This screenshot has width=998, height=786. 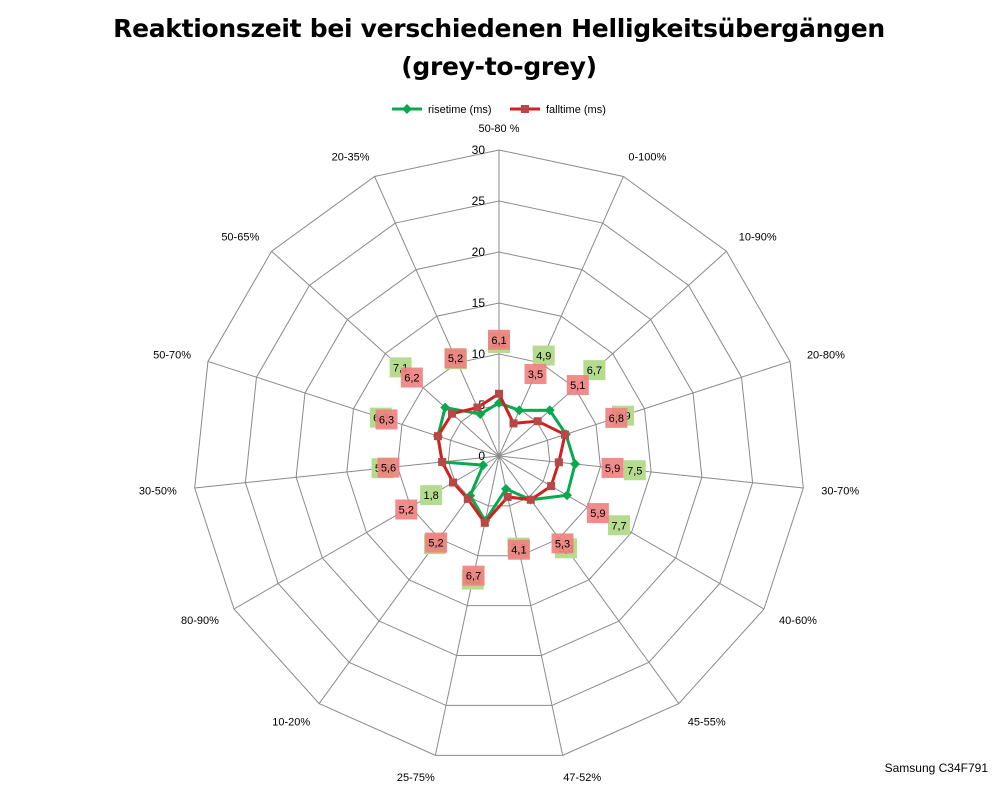 What do you see at coordinates (479, 354) in the screenshot?
I see `radial-tick-label: 10` at bounding box center [479, 354].